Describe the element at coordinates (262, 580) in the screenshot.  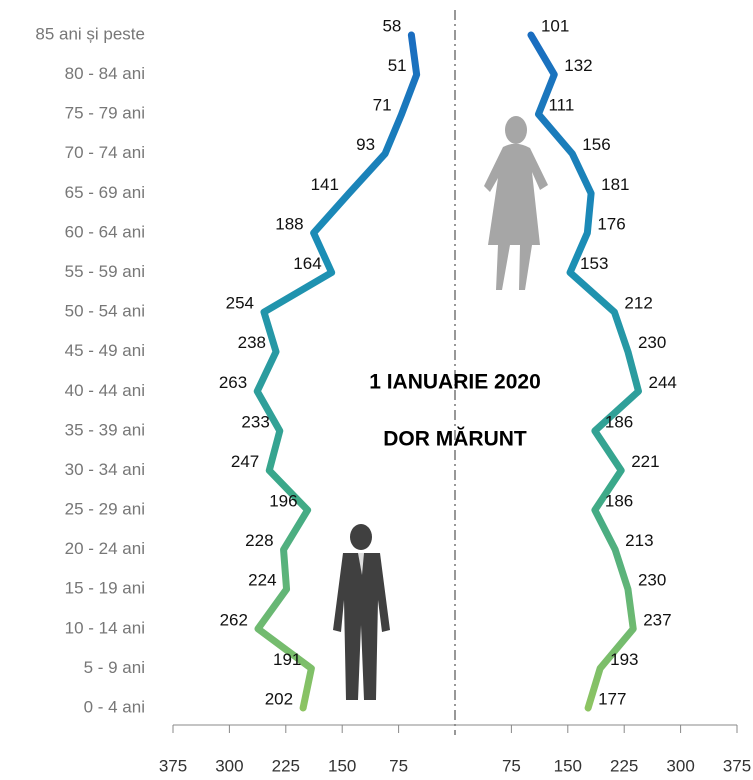
I see `value-label: 224` at that location.